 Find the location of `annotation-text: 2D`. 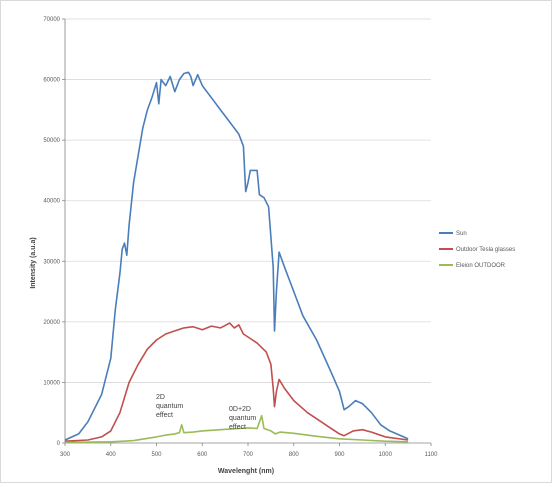

annotation-text: 2D is located at coordinates (160, 397).